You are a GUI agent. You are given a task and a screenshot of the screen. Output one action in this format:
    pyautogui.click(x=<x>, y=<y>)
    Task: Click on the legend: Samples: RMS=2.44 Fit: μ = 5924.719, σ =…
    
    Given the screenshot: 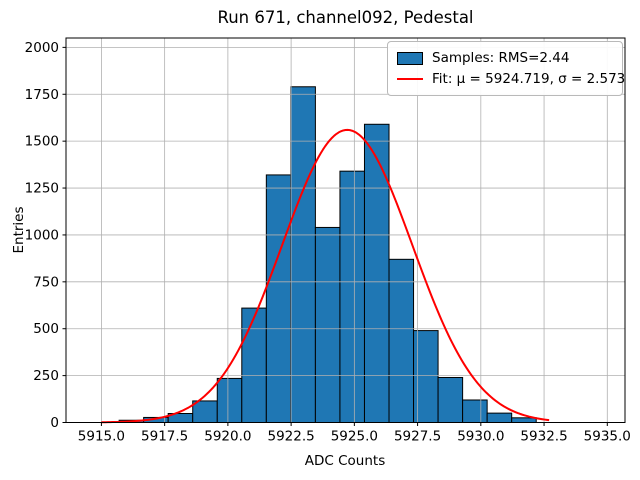 What is the action you would take?
    pyautogui.click(x=506, y=68)
    